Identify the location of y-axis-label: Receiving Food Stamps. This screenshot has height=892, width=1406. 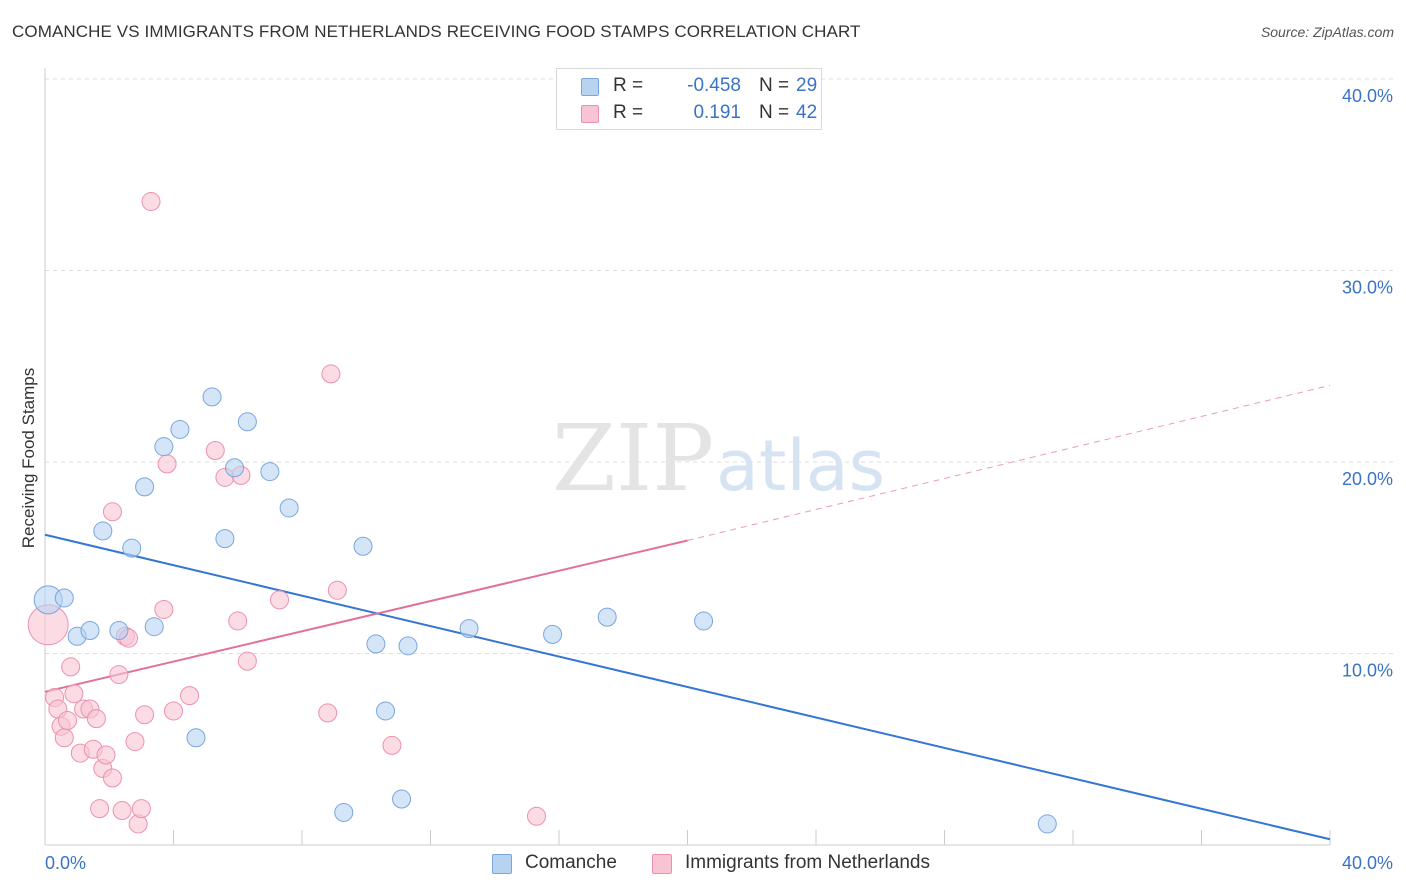
(28, 458).